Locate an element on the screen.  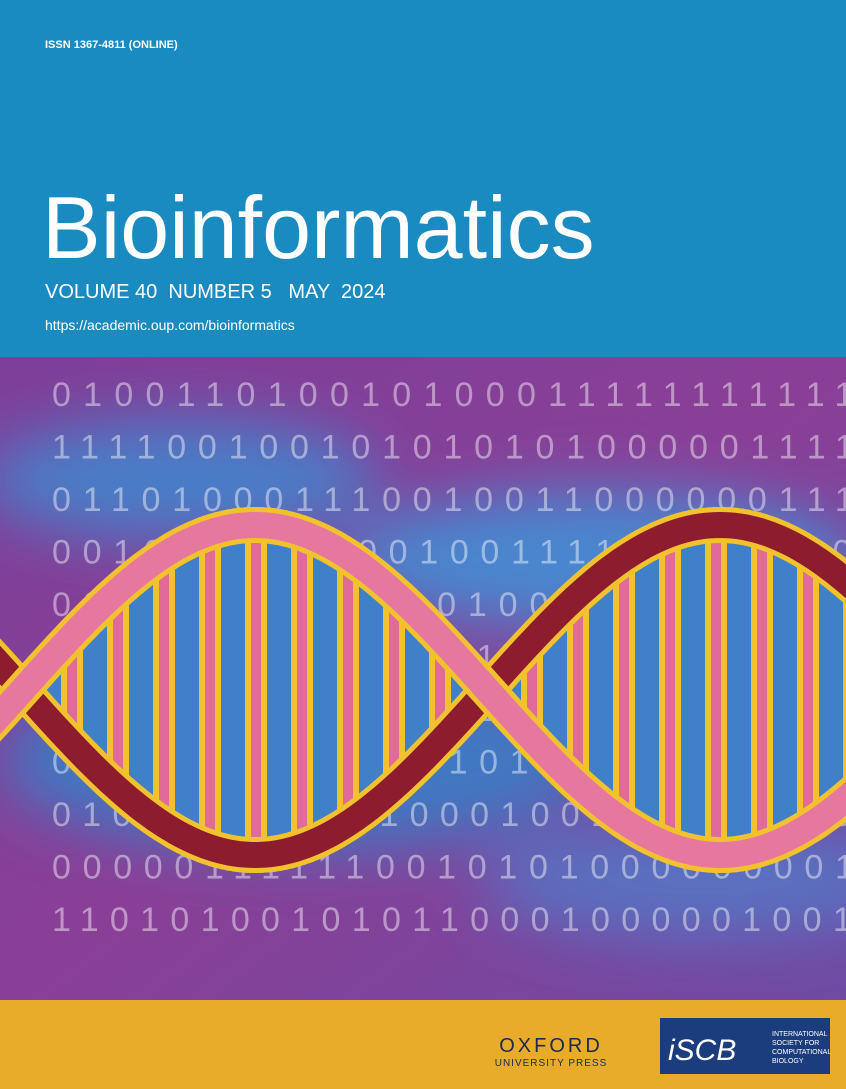
oup-logo: OXFORD is located at coordinates (551, 1046).